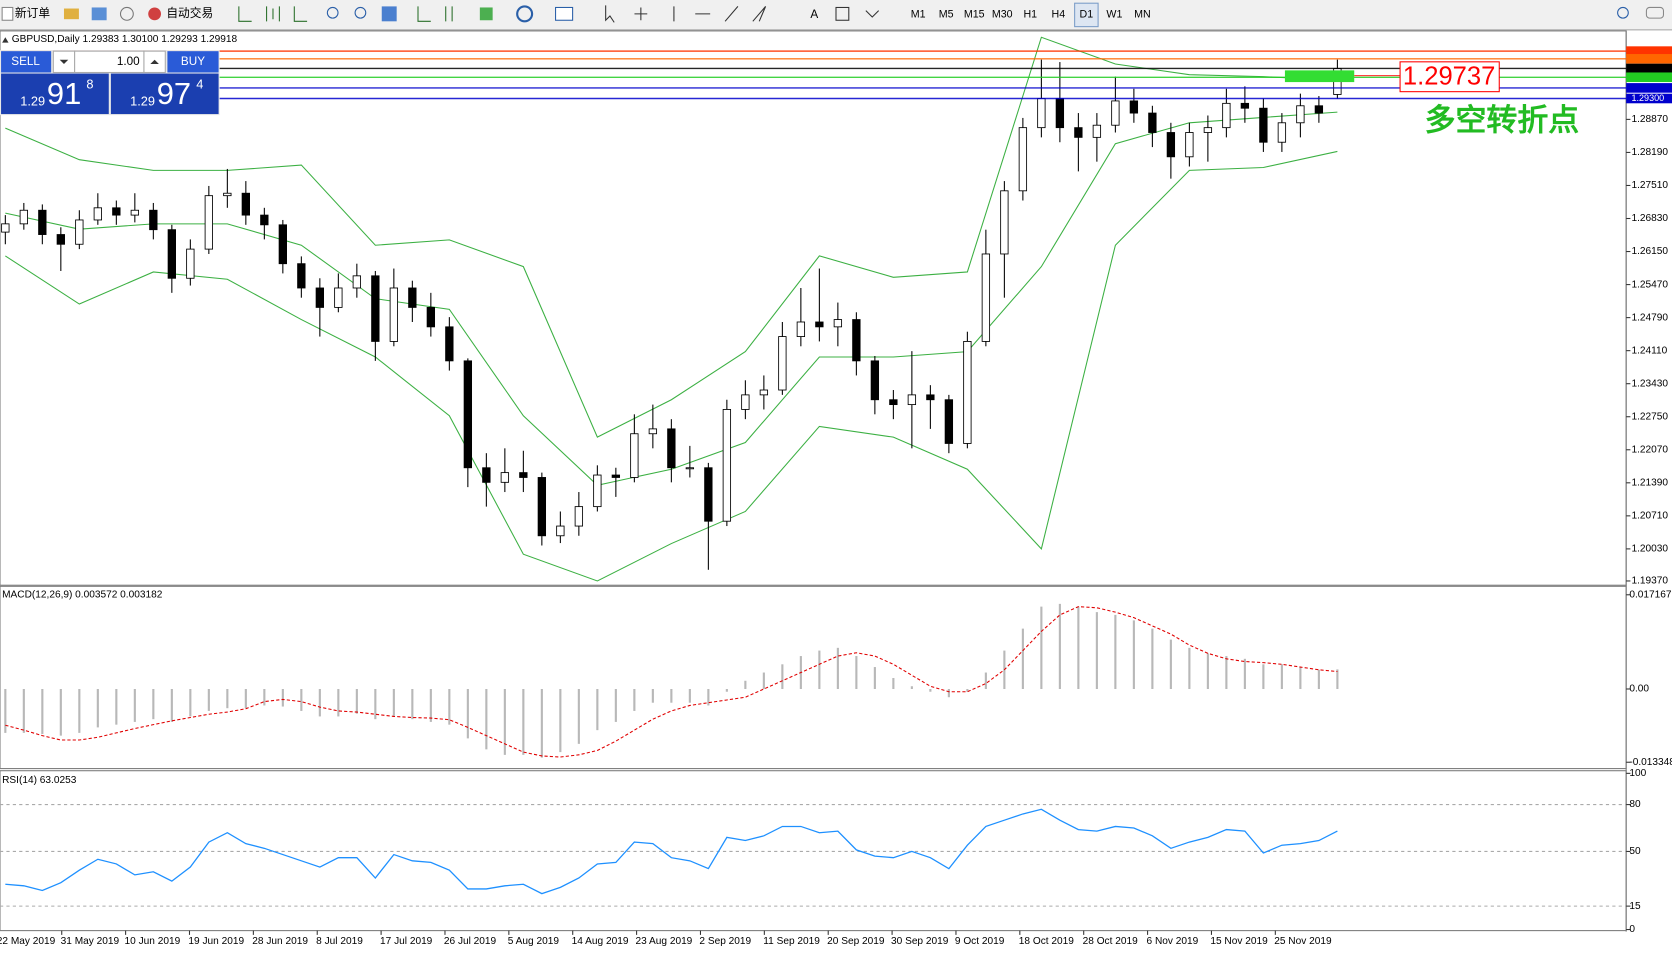 This screenshot has width=1672, height=953. I want to click on x-tick-label: 5 Aug 2019, so click(534, 941).